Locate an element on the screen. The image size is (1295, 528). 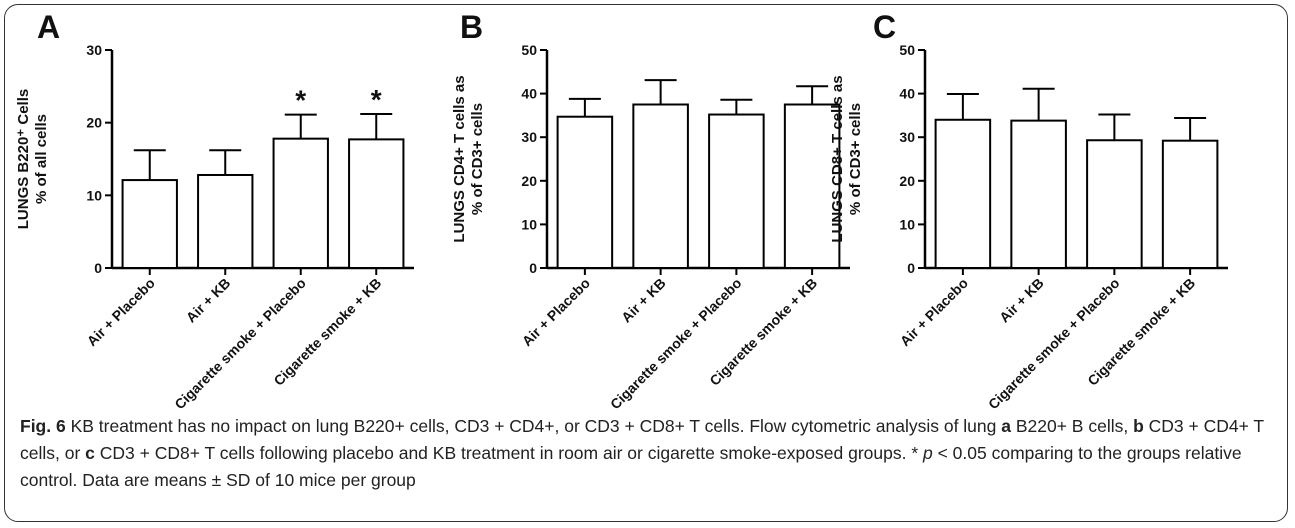
caption-p-symbol: p is located at coordinates (928, 453).